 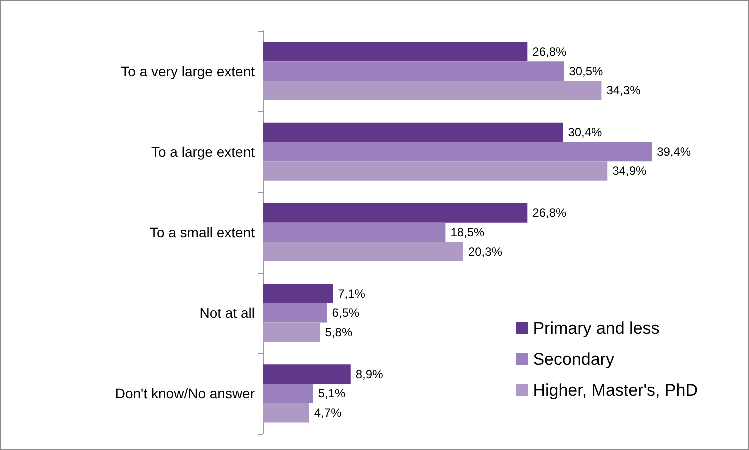 I want to click on data-label: 30,4%, so click(x=585, y=133).